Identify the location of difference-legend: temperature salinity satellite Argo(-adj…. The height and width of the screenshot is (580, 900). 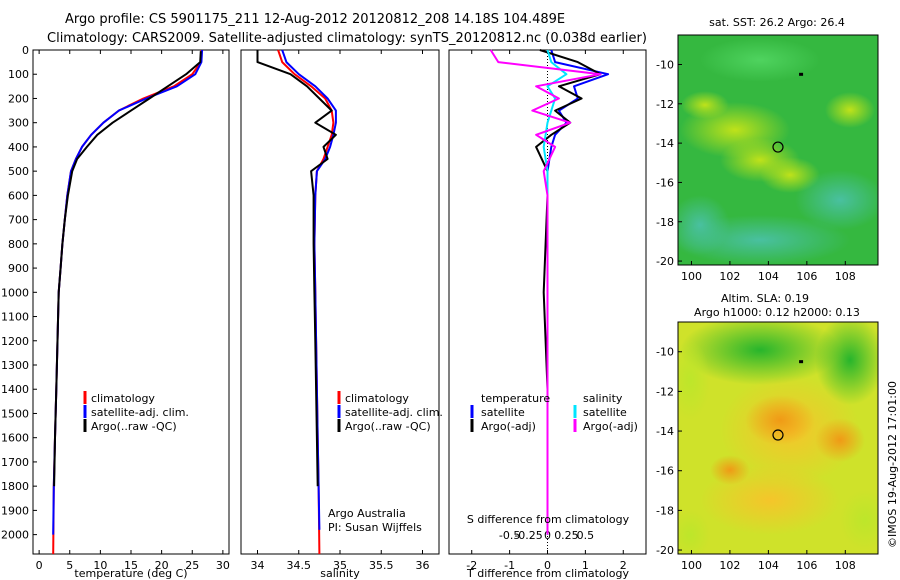
(554, 412).